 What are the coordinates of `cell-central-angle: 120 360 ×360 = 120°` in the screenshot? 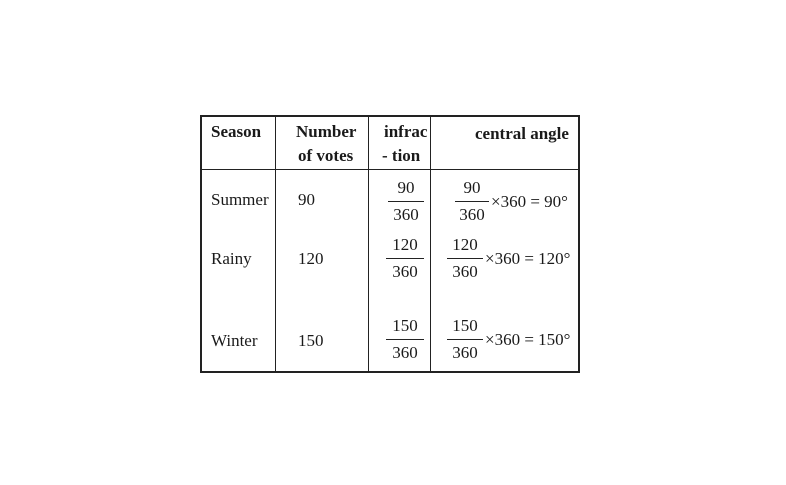 It's located at (508, 258).